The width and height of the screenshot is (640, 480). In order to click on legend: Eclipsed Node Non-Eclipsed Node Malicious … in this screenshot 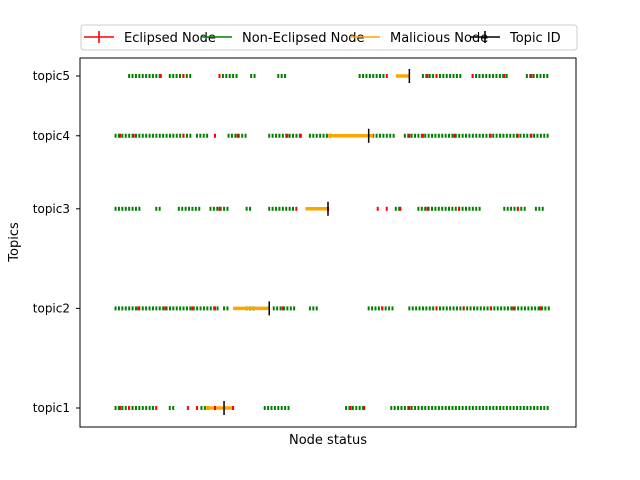, I will do `click(329, 37)`.